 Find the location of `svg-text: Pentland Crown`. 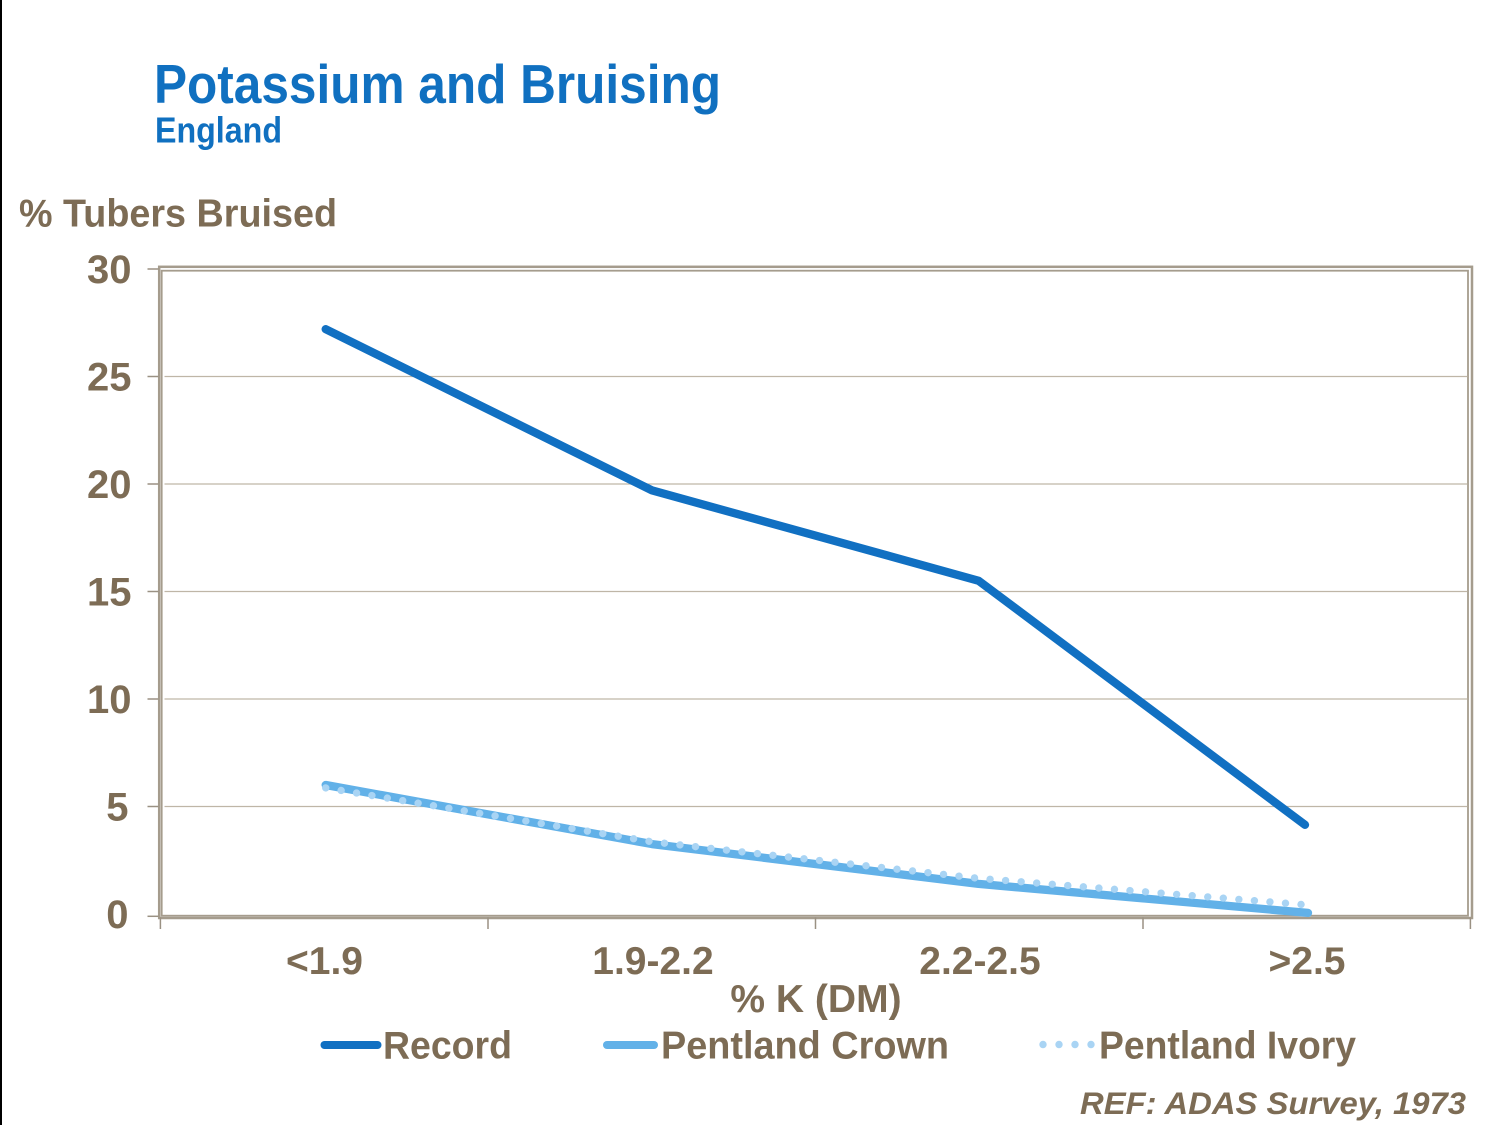

svg-text: Pentland Crown is located at coordinates (805, 1046).